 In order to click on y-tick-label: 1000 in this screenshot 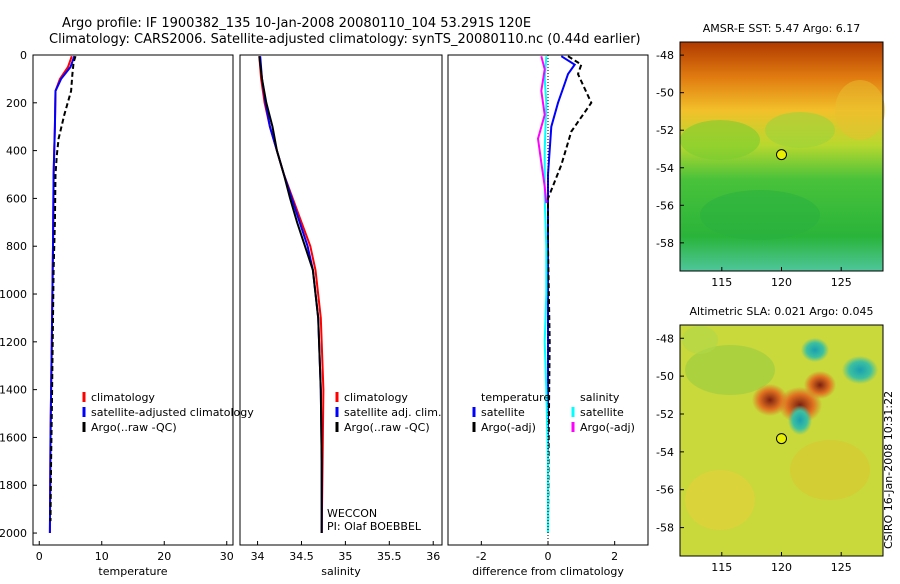, I will do `click(13, 294)`.